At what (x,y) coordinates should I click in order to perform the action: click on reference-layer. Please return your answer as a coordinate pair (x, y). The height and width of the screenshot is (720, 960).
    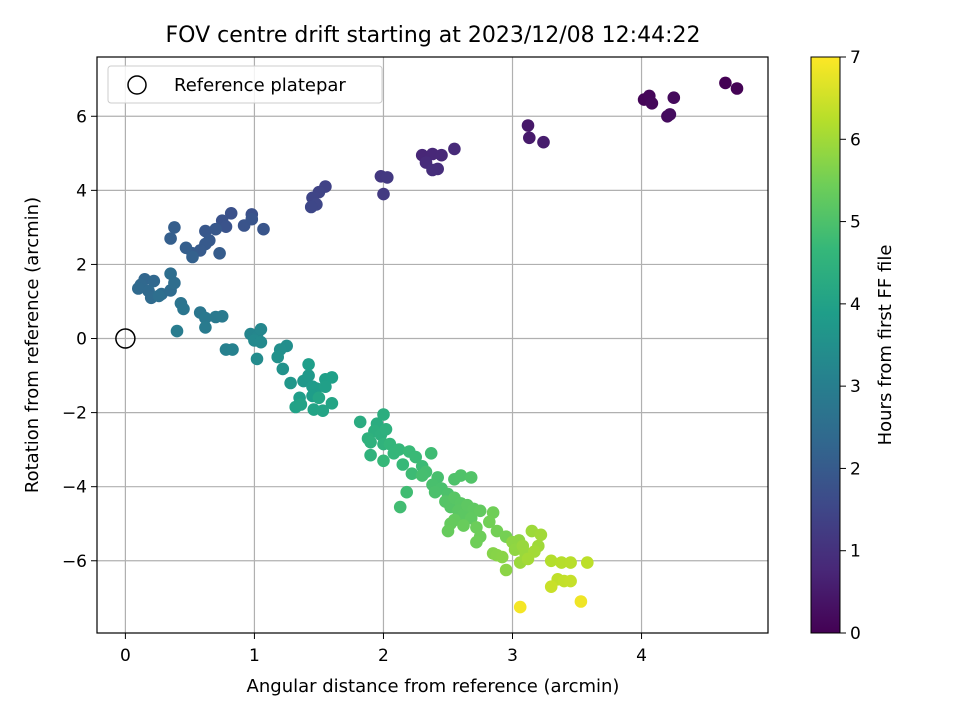
    Looking at the image, I should click on (125, 338).